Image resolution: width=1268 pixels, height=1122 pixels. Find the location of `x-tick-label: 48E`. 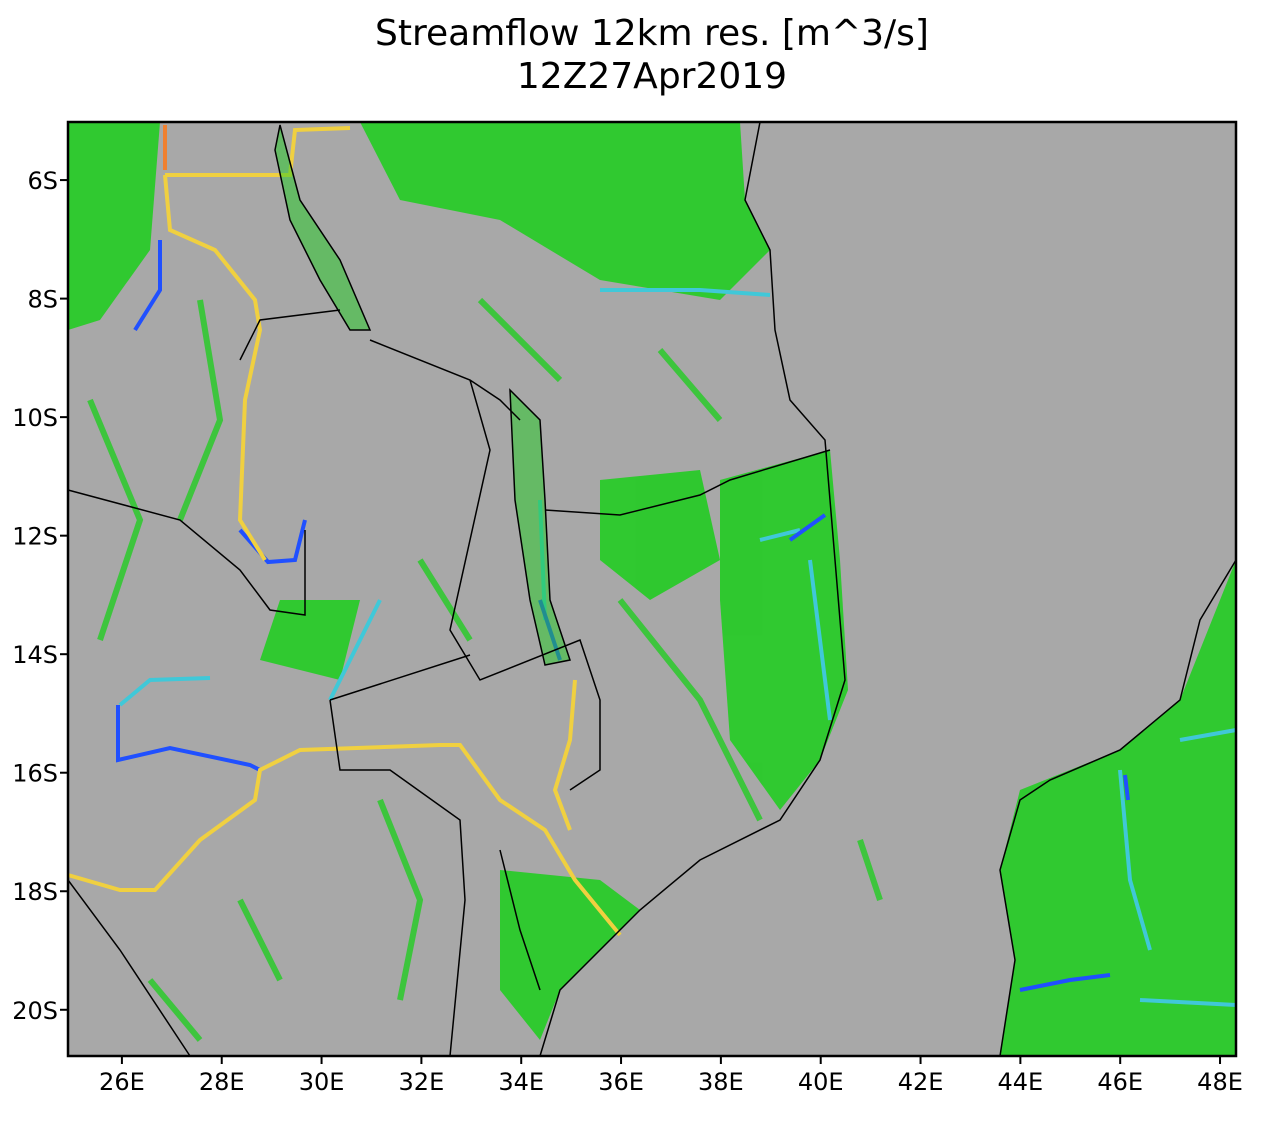

x-tick-label: 48E is located at coordinates (1220, 1082).